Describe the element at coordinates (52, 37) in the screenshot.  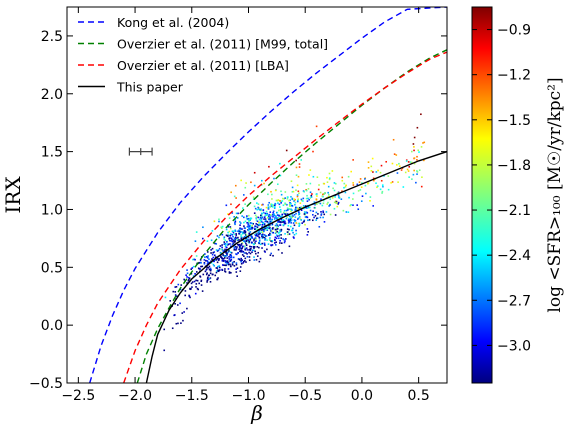
I see `y-tick-label: 2.5` at that location.